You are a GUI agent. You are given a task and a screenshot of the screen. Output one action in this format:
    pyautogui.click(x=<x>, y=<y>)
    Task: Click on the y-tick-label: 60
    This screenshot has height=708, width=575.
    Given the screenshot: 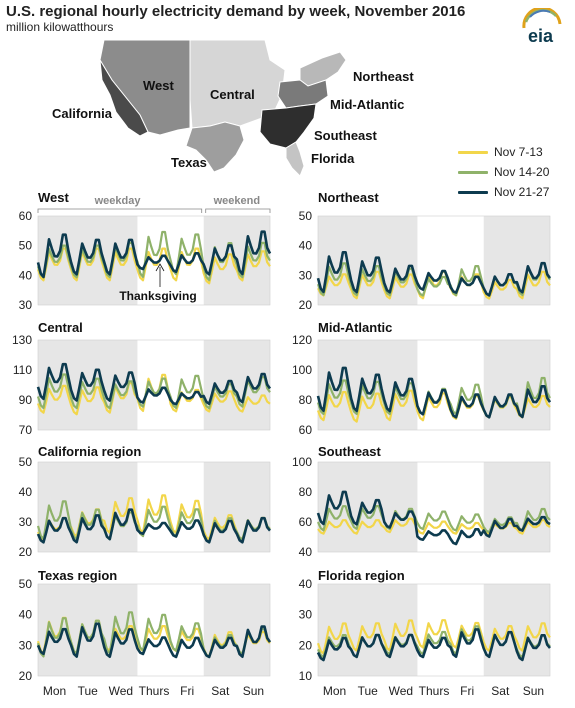 What is the action you would take?
    pyautogui.click(x=306, y=522)
    